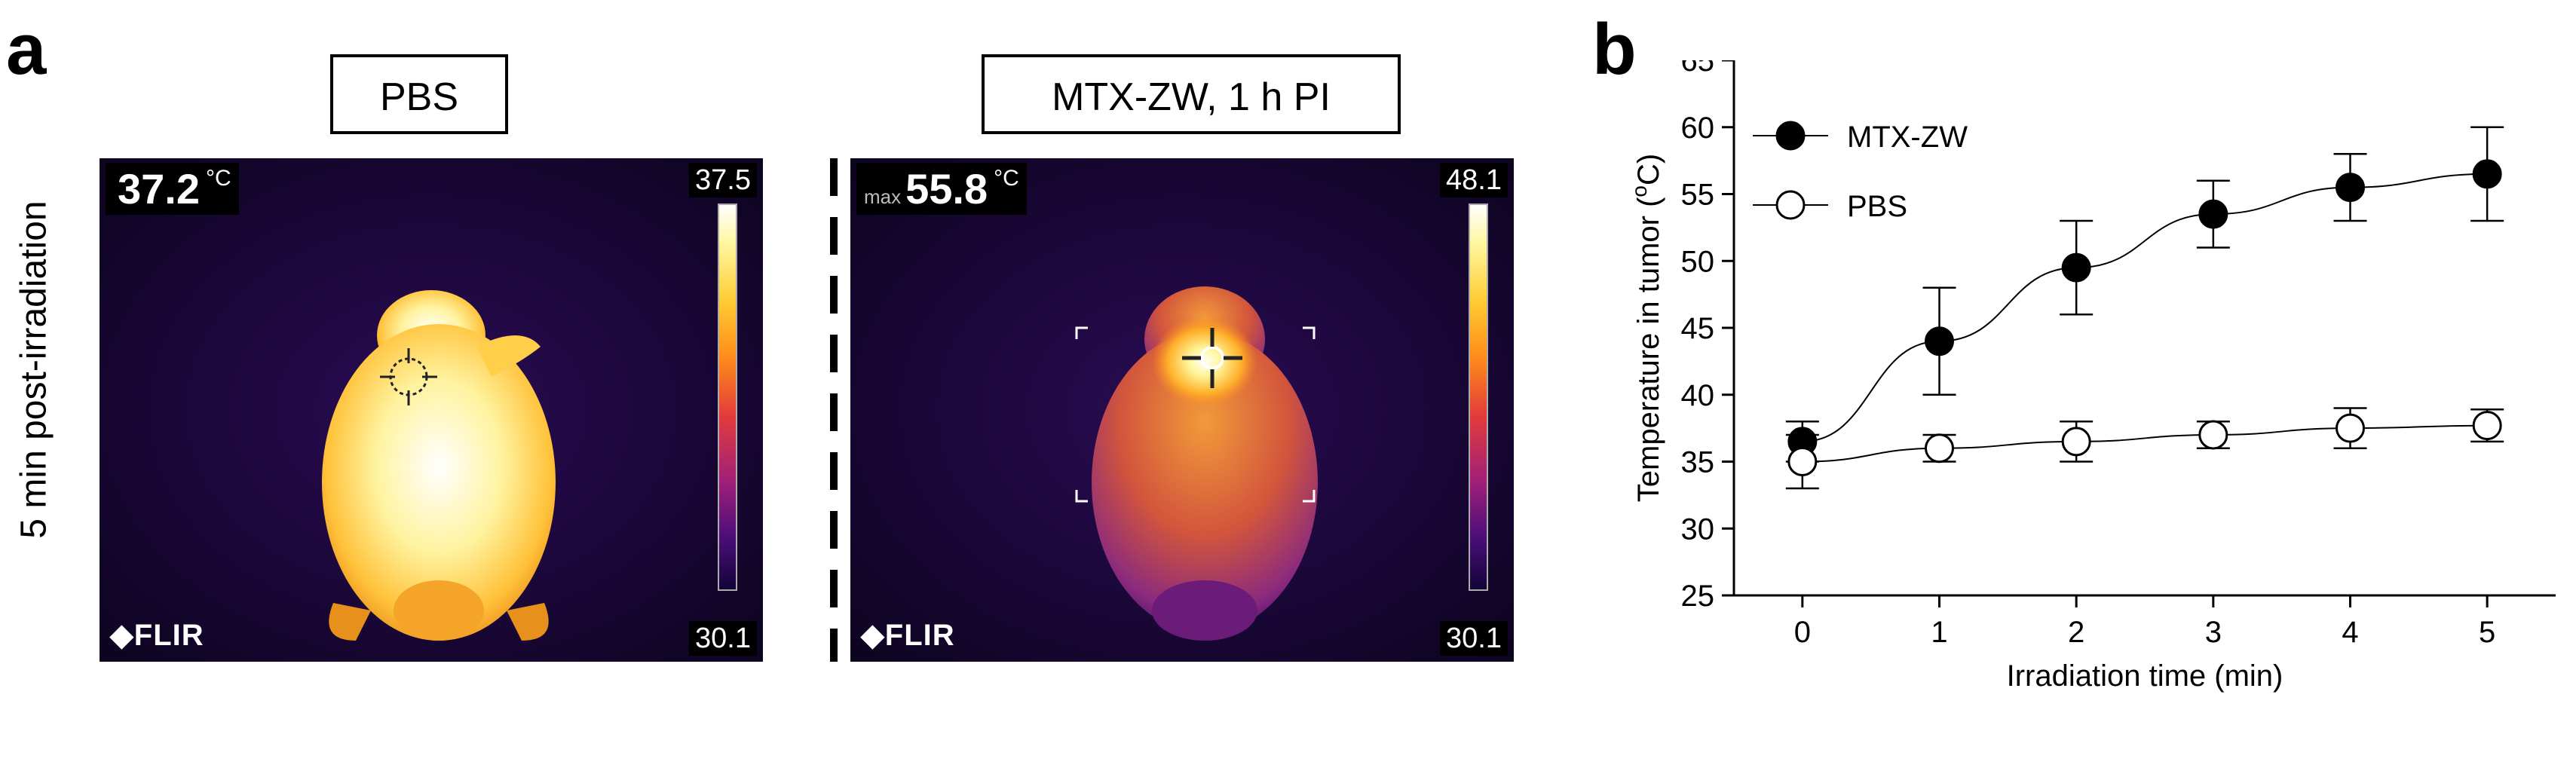 This screenshot has width=2576, height=771. What do you see at coordinates (26, 49) in the screenshot?
I see `panel-letter-a: a` at bounding box center [26, 49].